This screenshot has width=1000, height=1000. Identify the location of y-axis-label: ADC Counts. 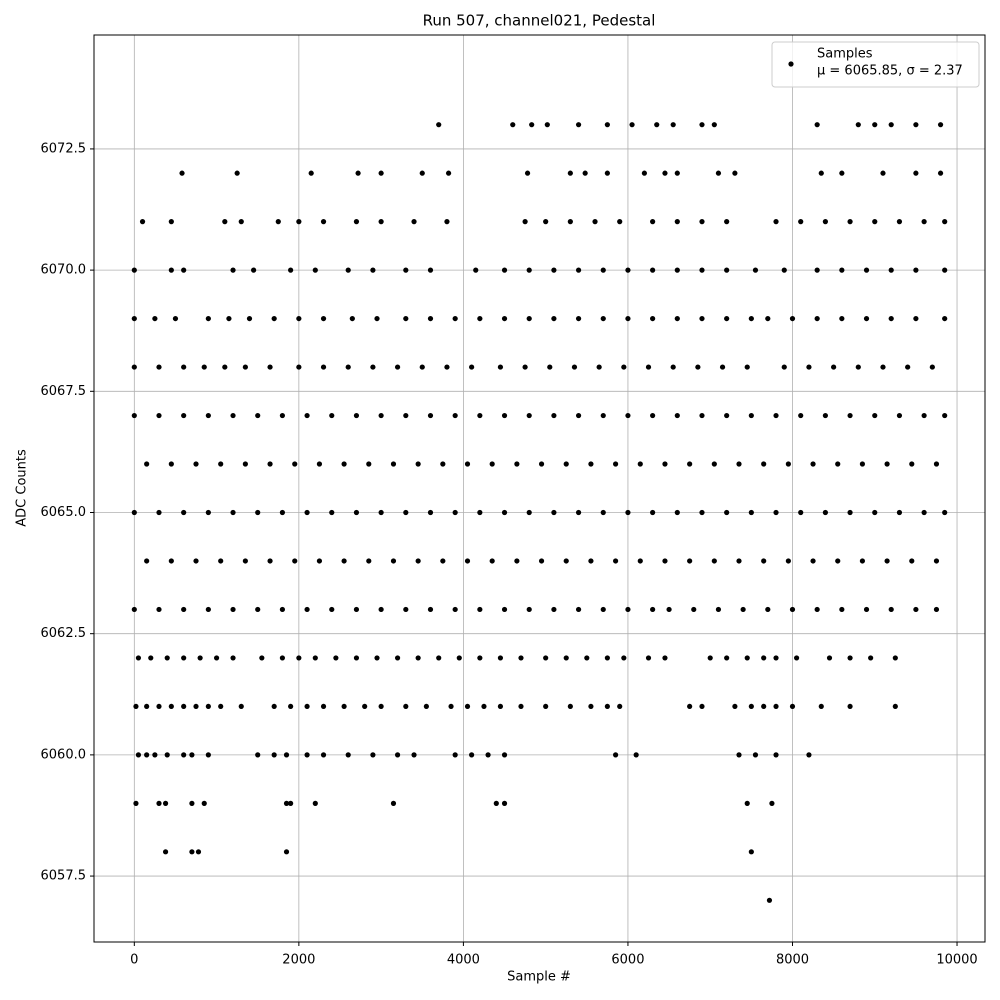
(22, 488).